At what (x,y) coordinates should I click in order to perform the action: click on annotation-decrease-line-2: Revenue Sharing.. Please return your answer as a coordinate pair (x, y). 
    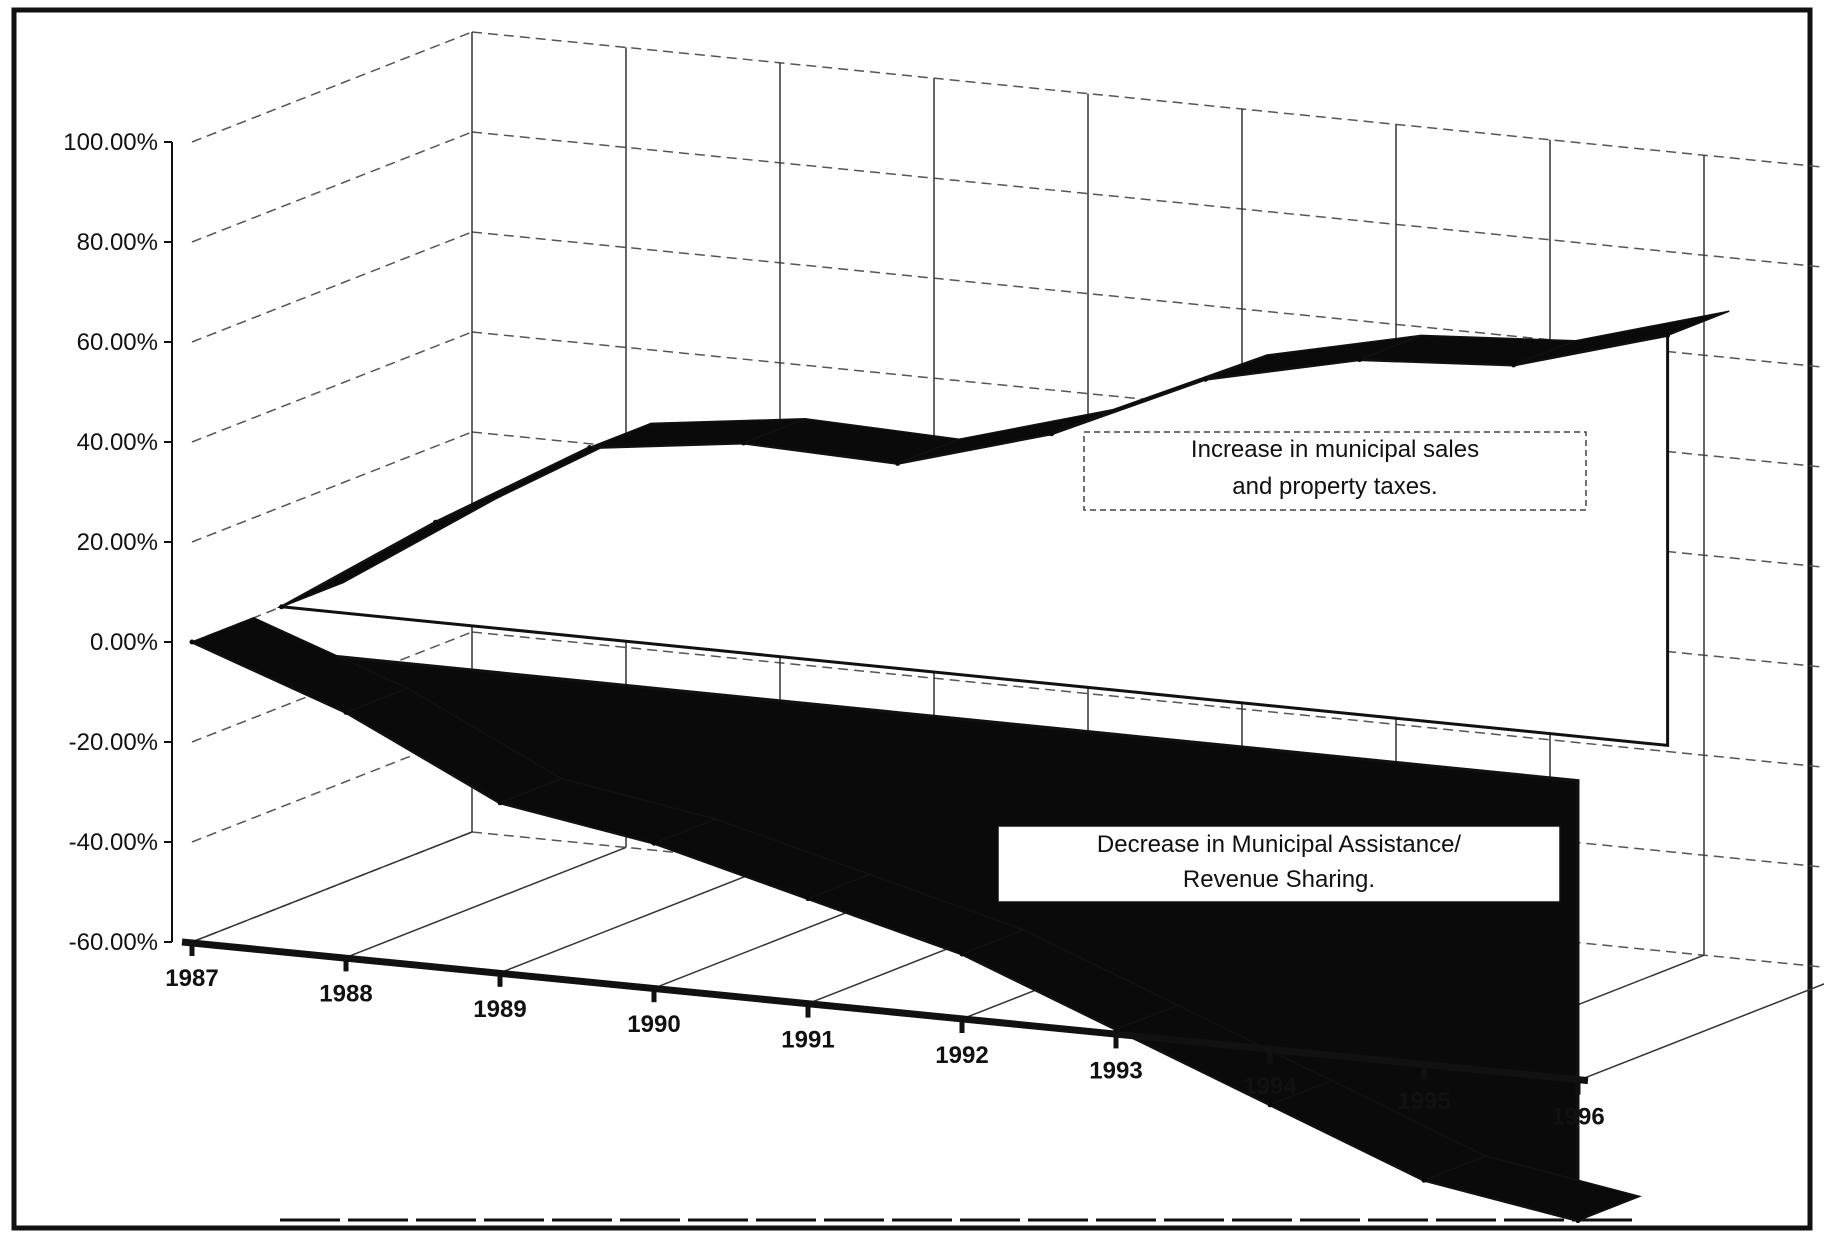
    Looking at the image, I should click on (1279, 879).